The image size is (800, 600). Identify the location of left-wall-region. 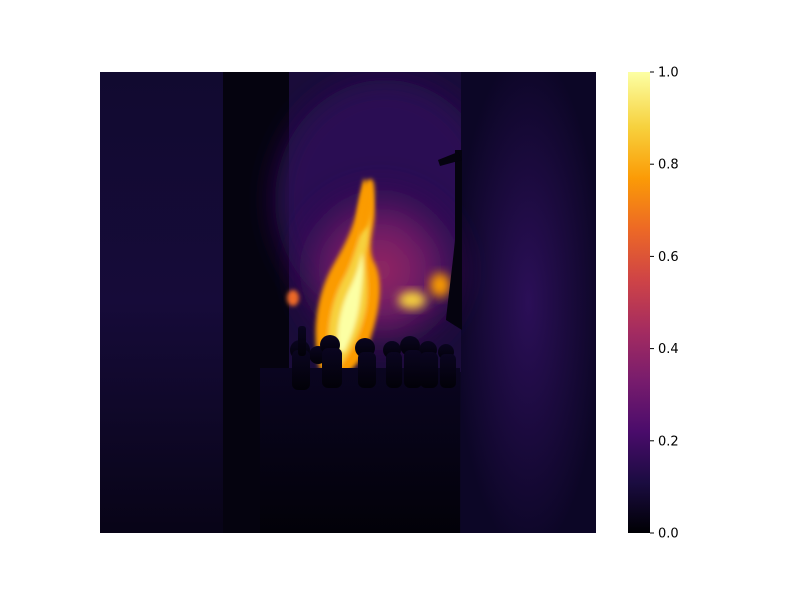
(161, 302).